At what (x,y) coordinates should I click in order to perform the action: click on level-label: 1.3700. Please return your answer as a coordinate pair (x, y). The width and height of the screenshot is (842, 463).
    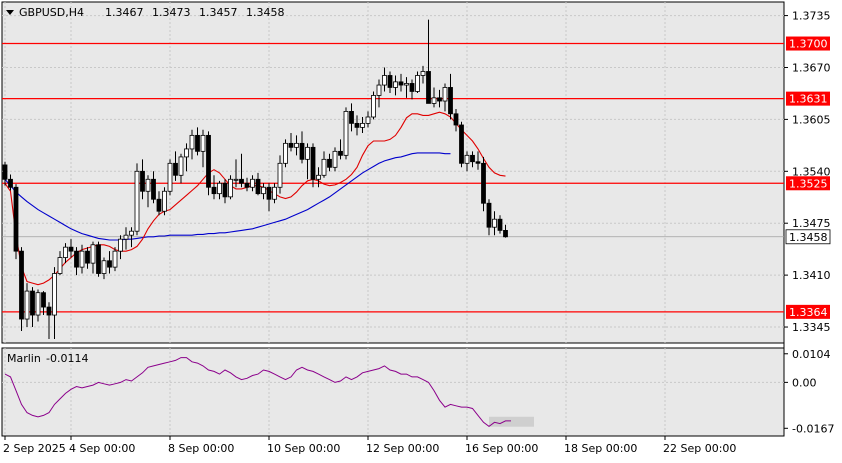
    Looking at the image, I should click on (808, 44).